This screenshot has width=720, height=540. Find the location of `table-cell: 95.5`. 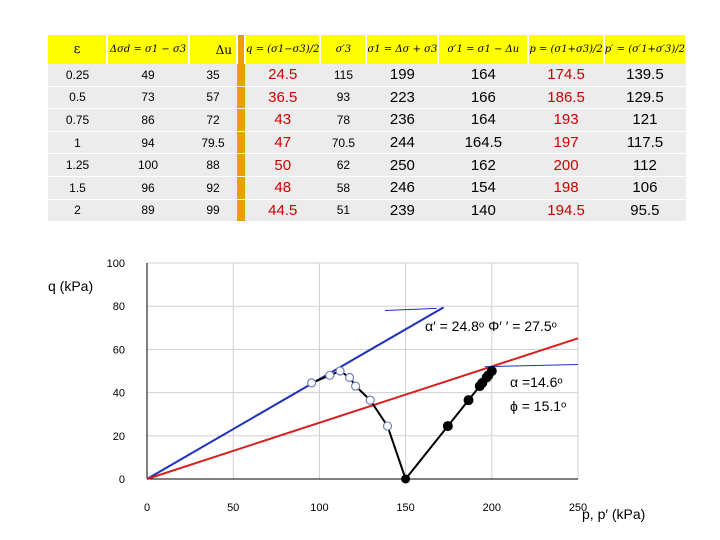

table-cell: 95.5 is located at coordinates (645, 211).